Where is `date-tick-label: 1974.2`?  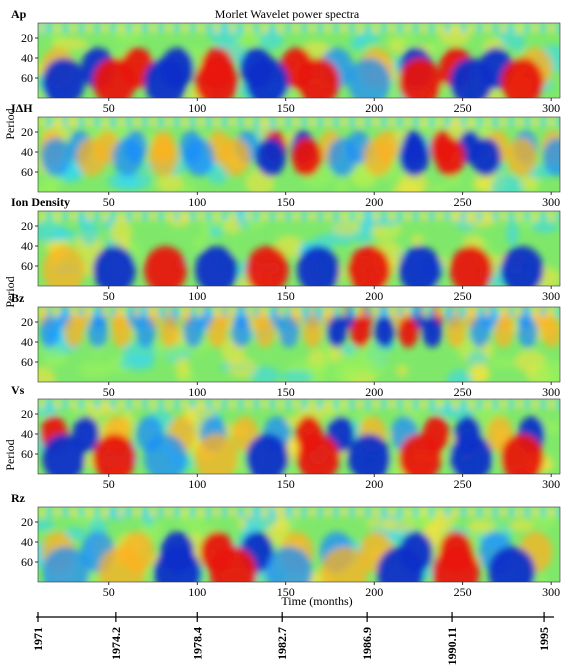 date-tick-label: 1974.2 is located at coordinates (116, 643).